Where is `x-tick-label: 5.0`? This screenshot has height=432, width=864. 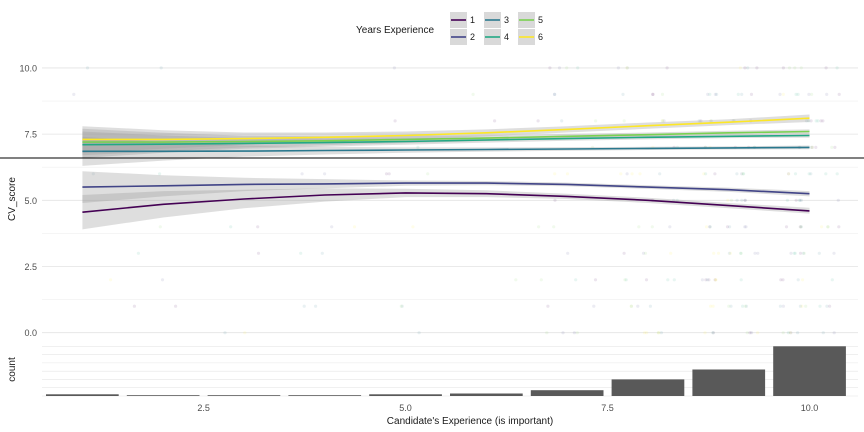 x-tick-label: 5.0 is located at coordinates (405, 408).